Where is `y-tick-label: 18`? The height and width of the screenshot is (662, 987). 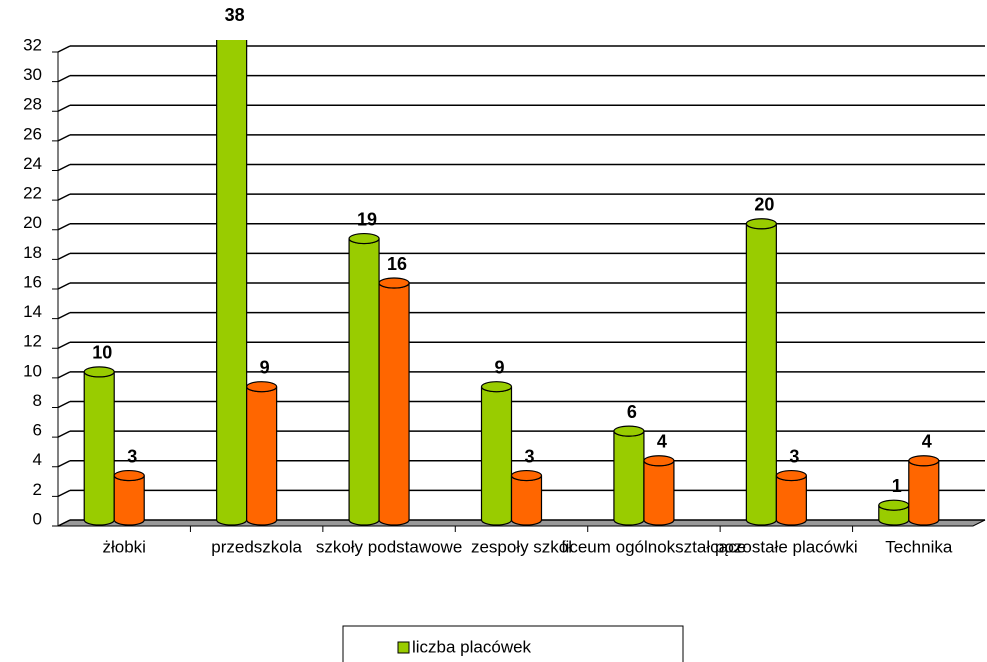 y-tick-label: 18 is located at coordinates (32, 252).